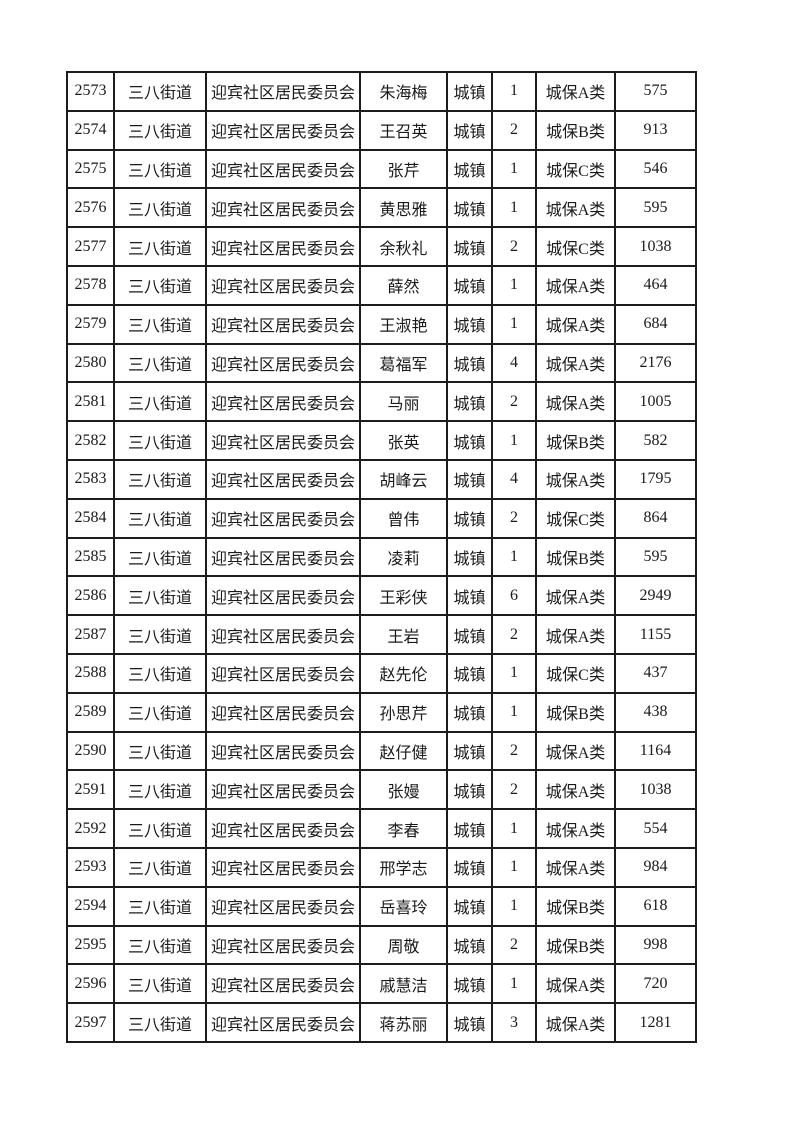 This screenshot has width=793, height=1122. I want to click on cell-amount: 1164, so click(655, 751).